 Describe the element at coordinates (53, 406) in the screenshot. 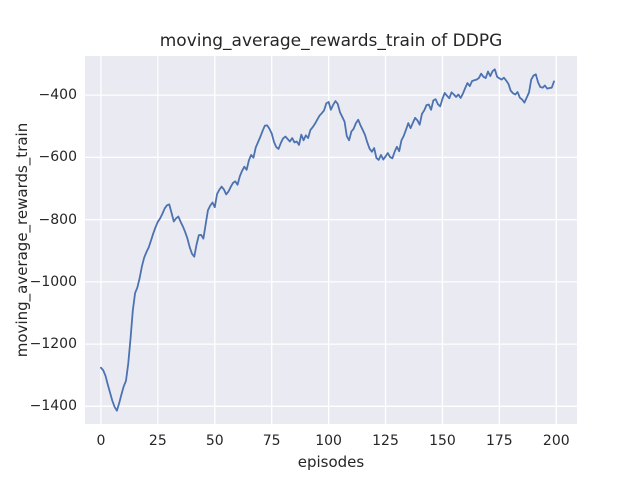

I see `y-tick-label: −1400` at that location.